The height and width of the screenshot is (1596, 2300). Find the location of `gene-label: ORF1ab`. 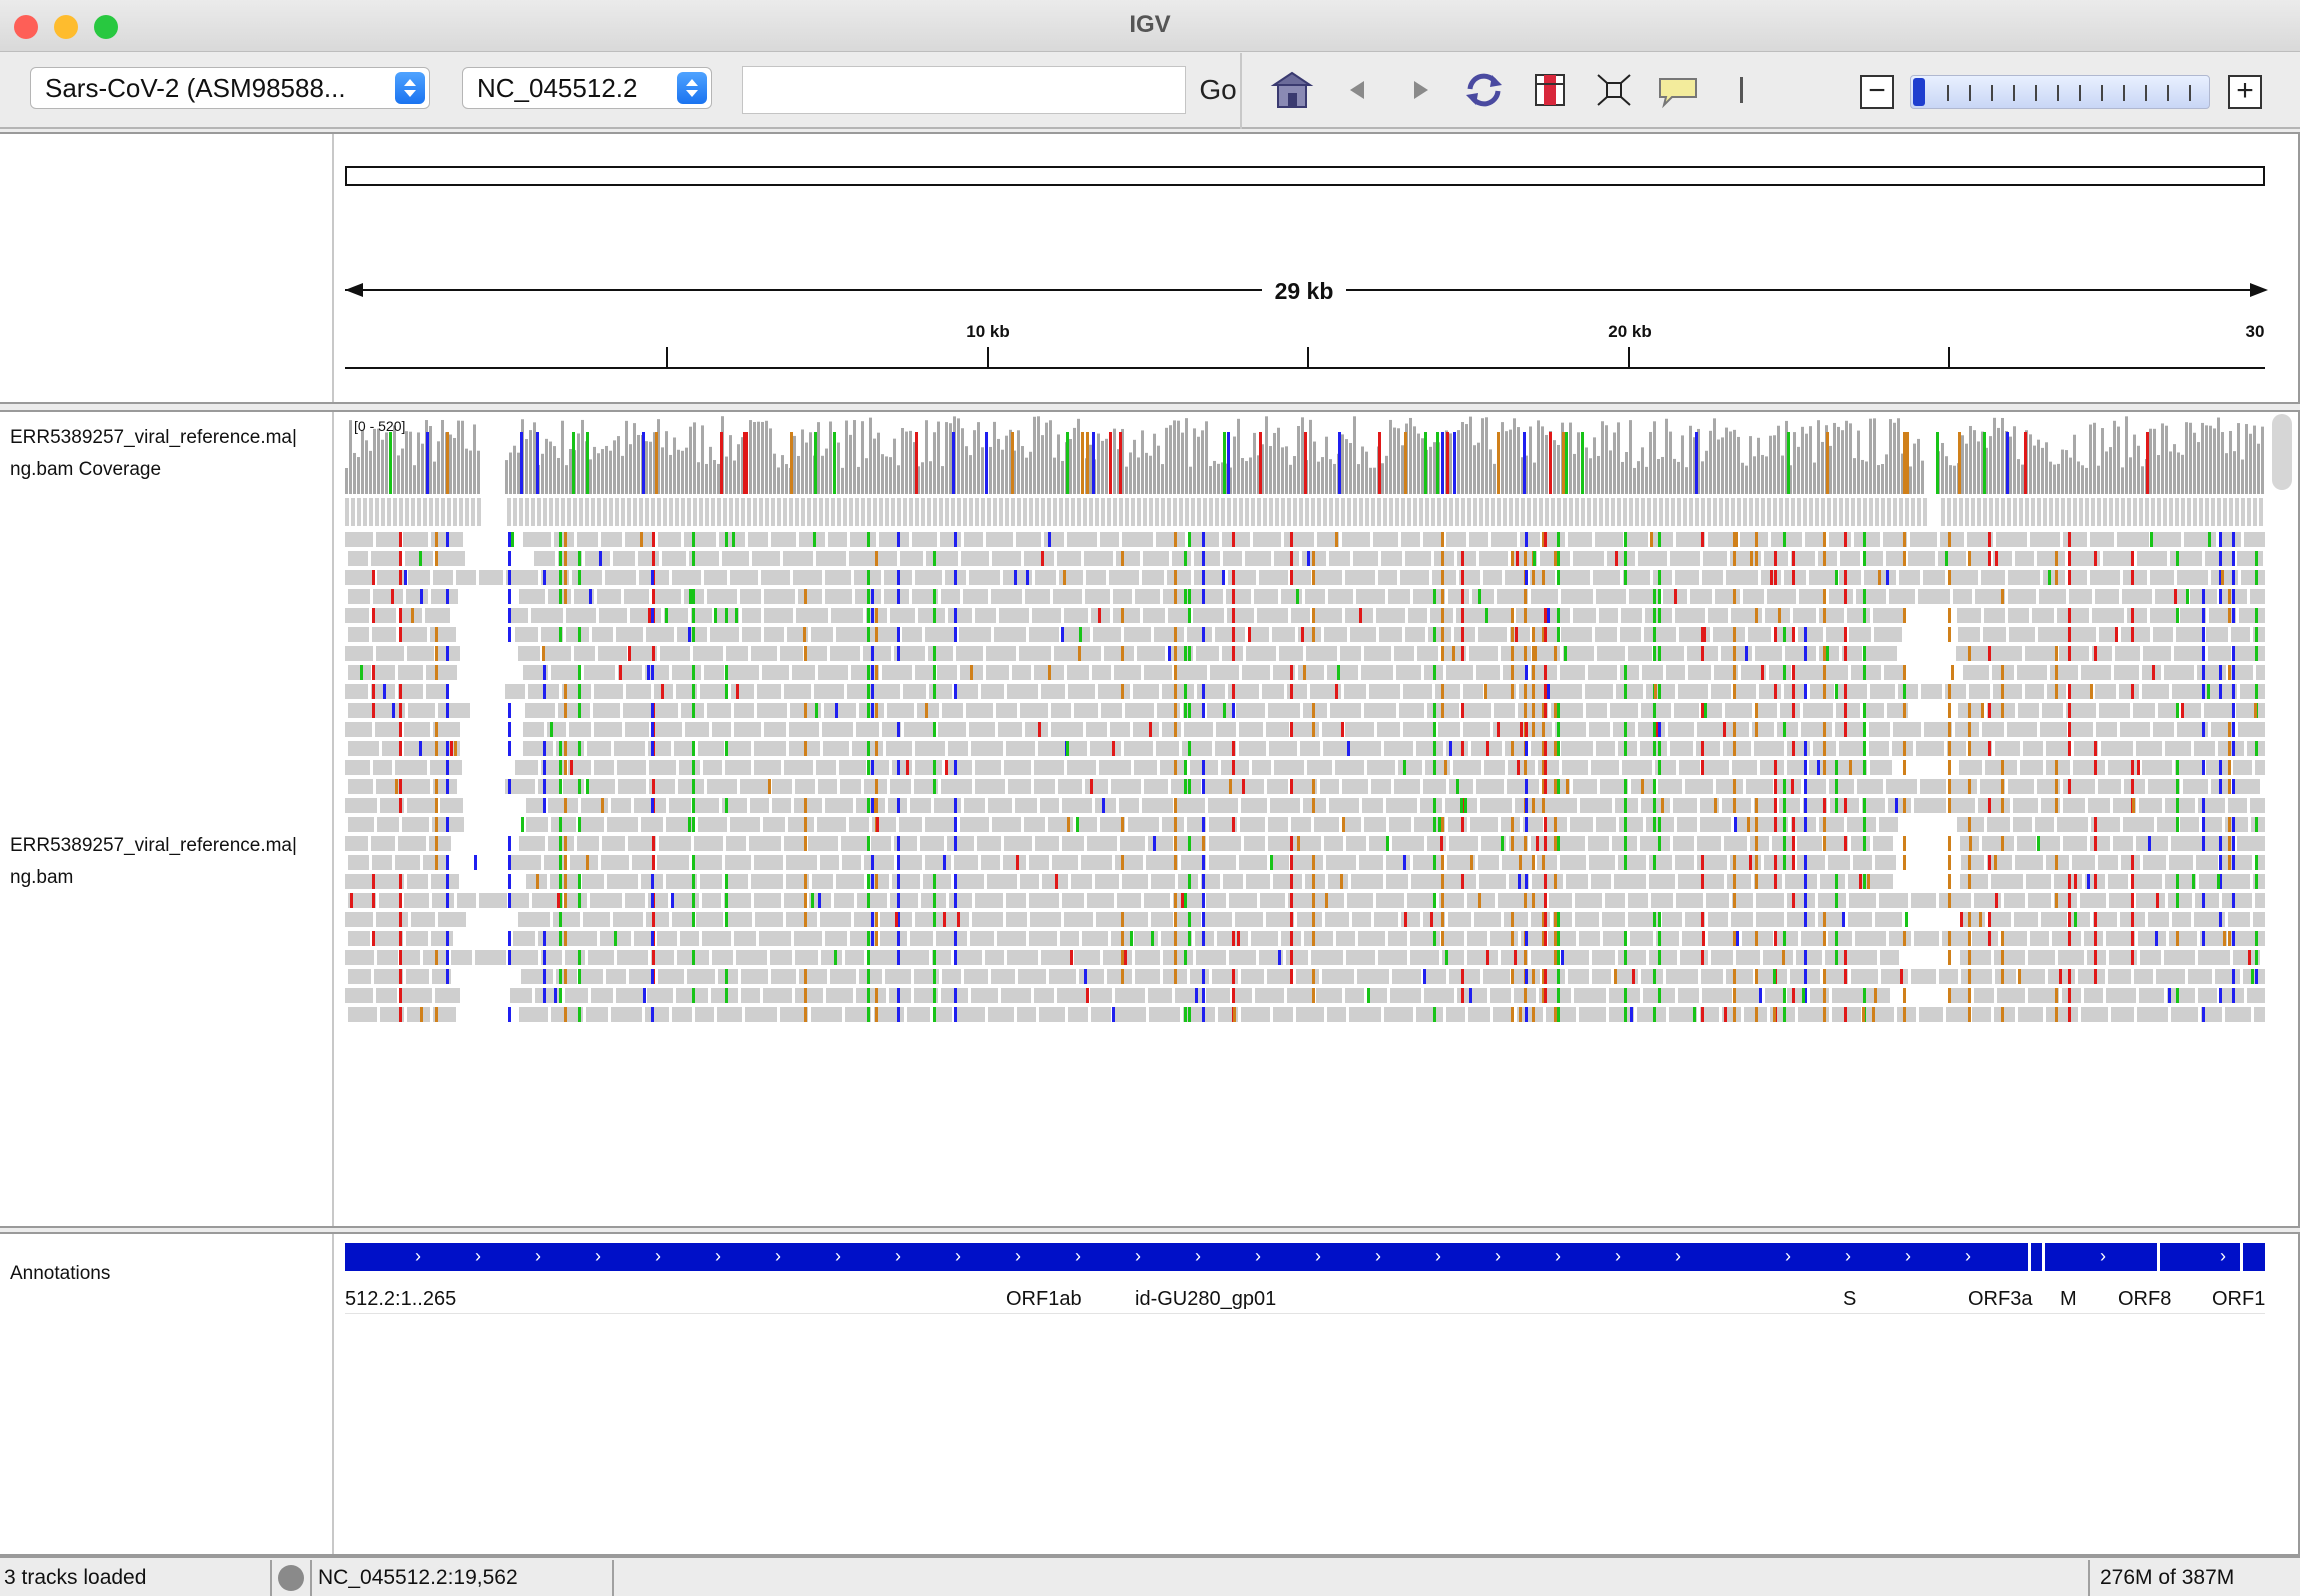

gene-label: ORF1ab is located at coordinates (1044, 1299).